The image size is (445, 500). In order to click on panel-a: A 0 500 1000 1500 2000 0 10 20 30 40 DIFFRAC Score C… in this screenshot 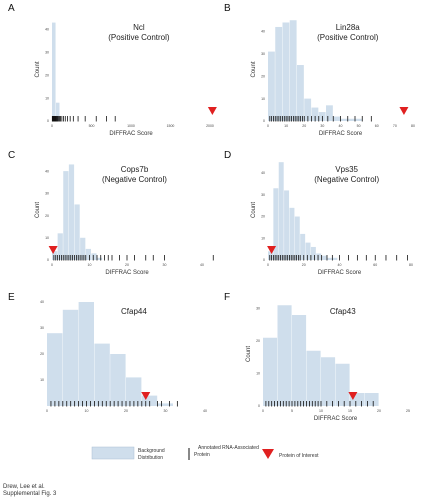, I will do `click(112, 70)`.